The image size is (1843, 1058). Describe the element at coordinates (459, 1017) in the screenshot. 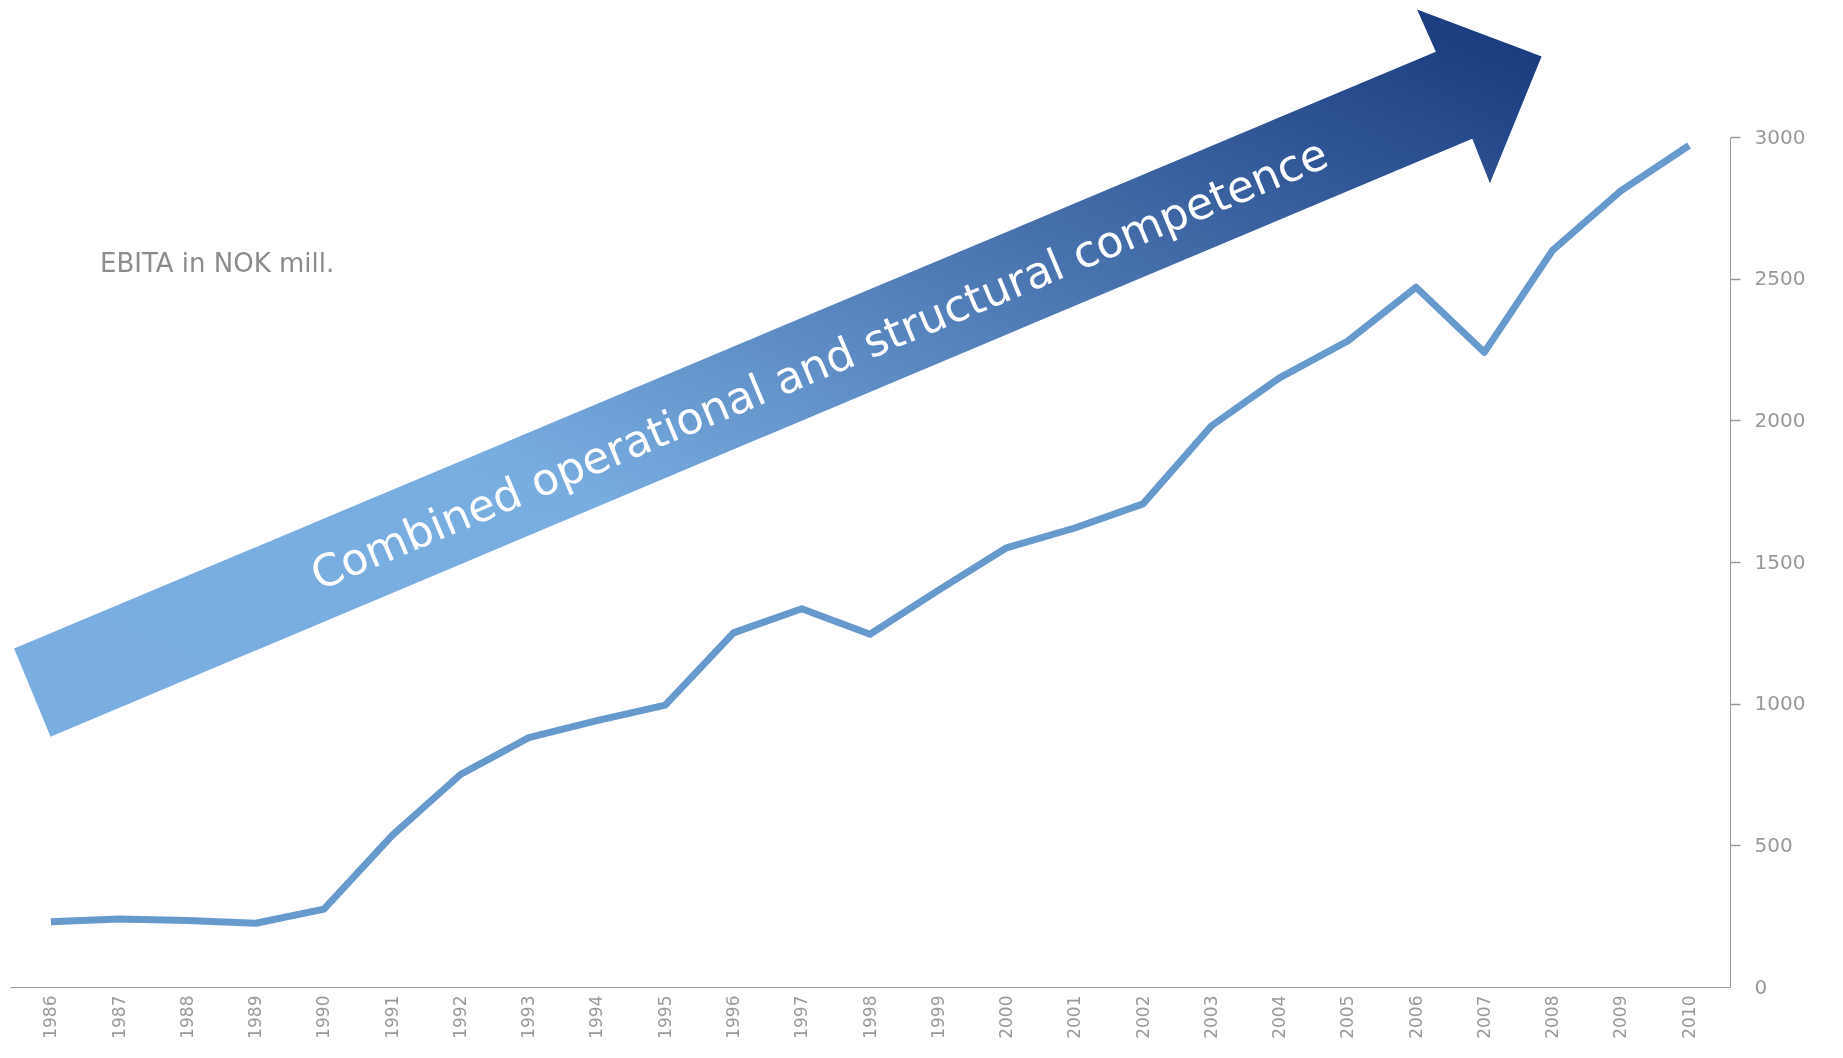

I see `x-tick-label: 1992` at that location.